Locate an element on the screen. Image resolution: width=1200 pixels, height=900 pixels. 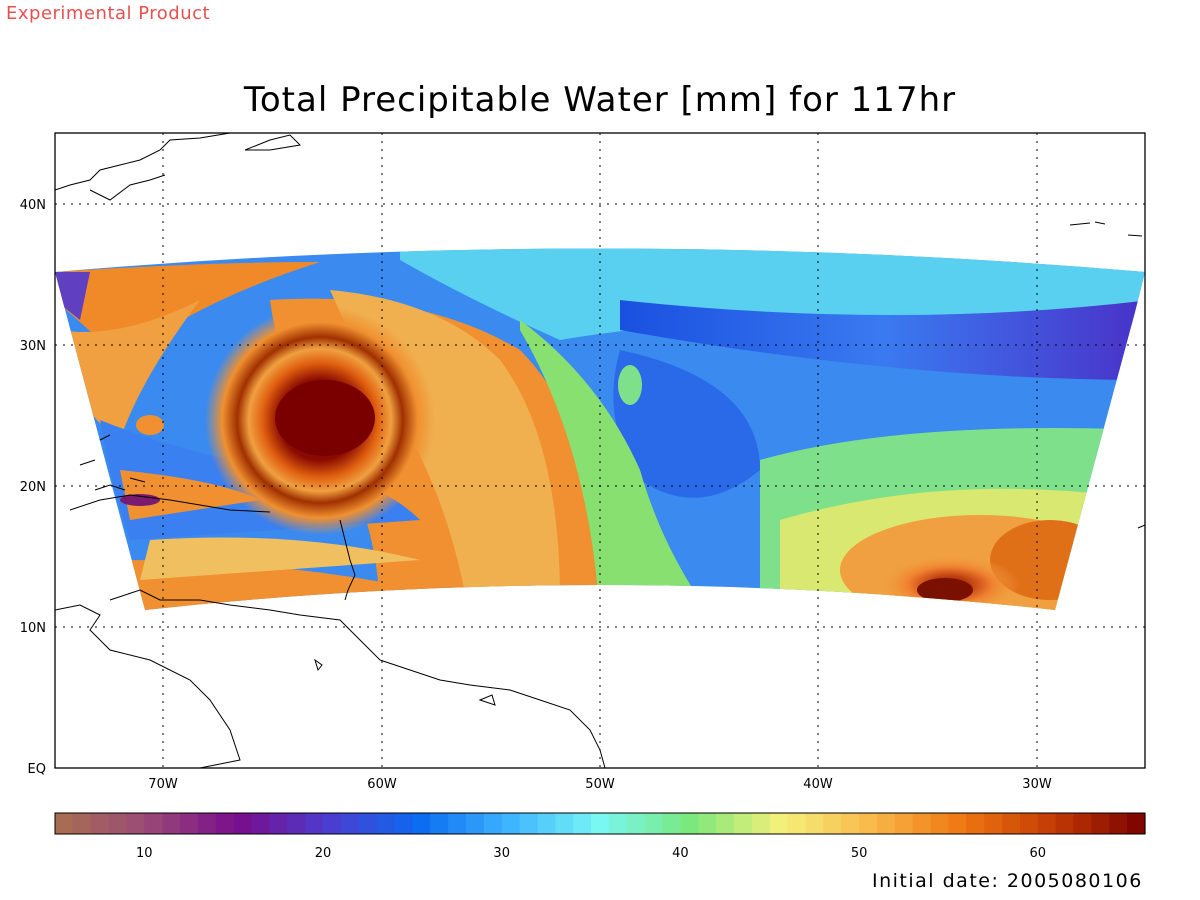
lon-label-50w: 50W is located at coordinates (600, 784).